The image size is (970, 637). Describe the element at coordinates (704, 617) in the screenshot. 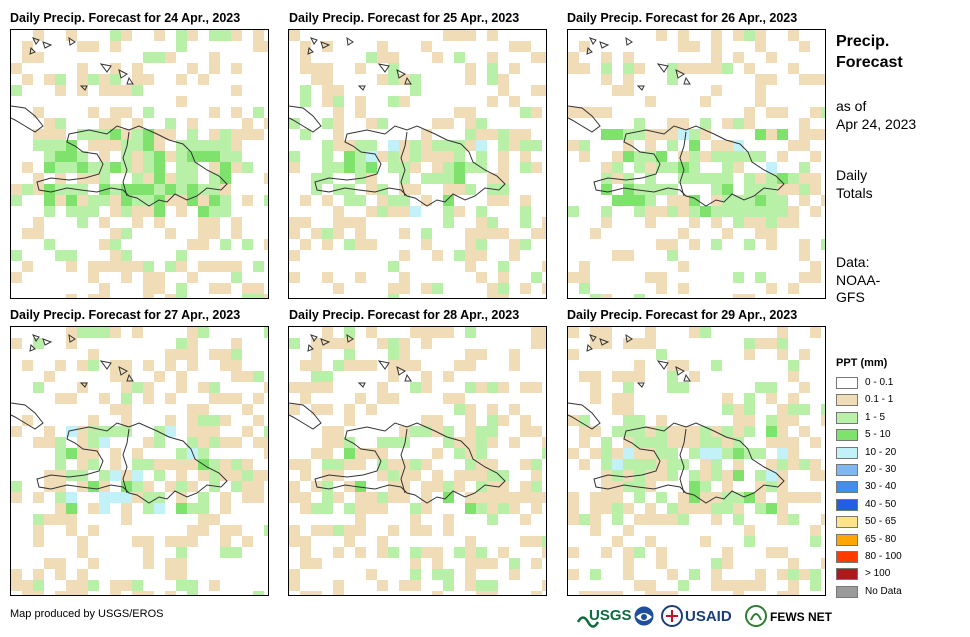

I see `agency-logos: USGS USAID FEWS NET` at that location.